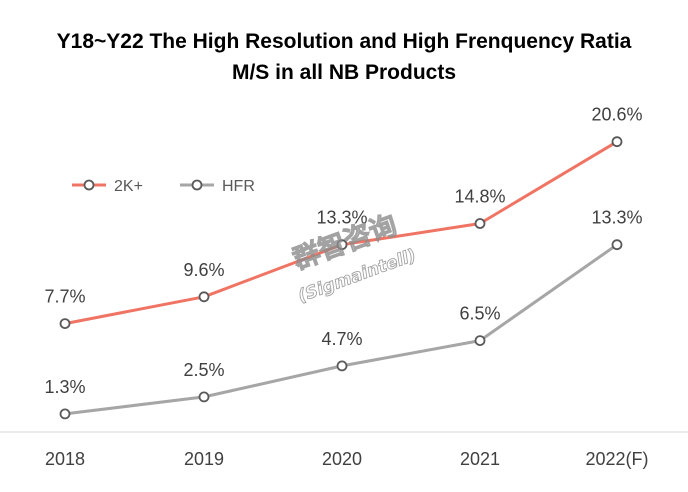  Describe the element at coordinates (203, 370) in the screenshot. I see `data-label-hfr: 2.5%` at that location.